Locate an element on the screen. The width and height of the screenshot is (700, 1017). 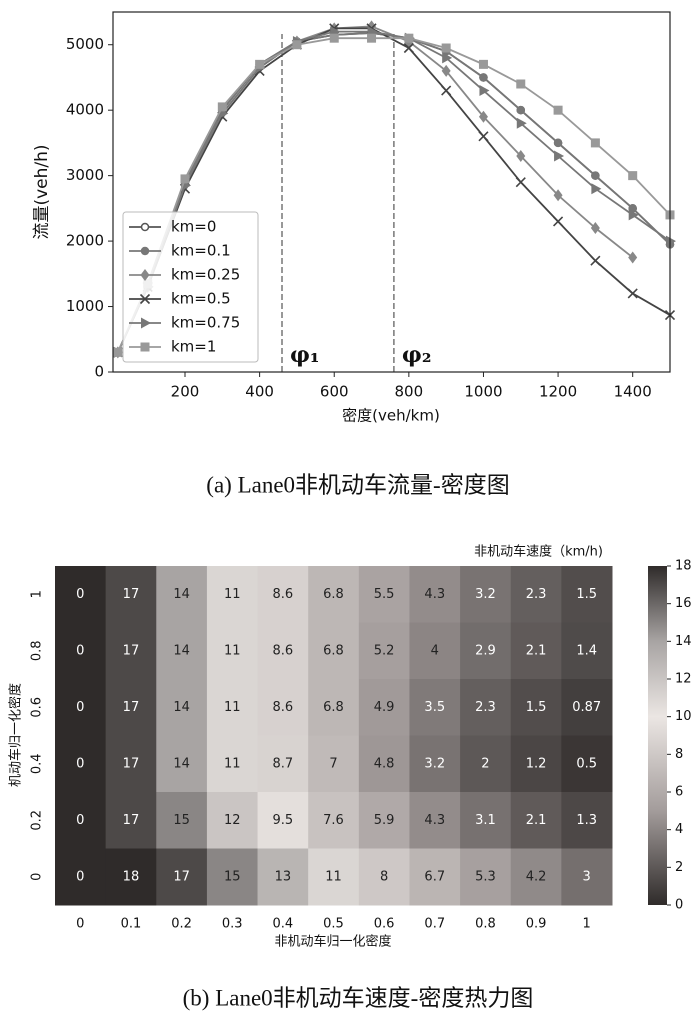
legend-label: km=1 is located at coordinates (193, 347).